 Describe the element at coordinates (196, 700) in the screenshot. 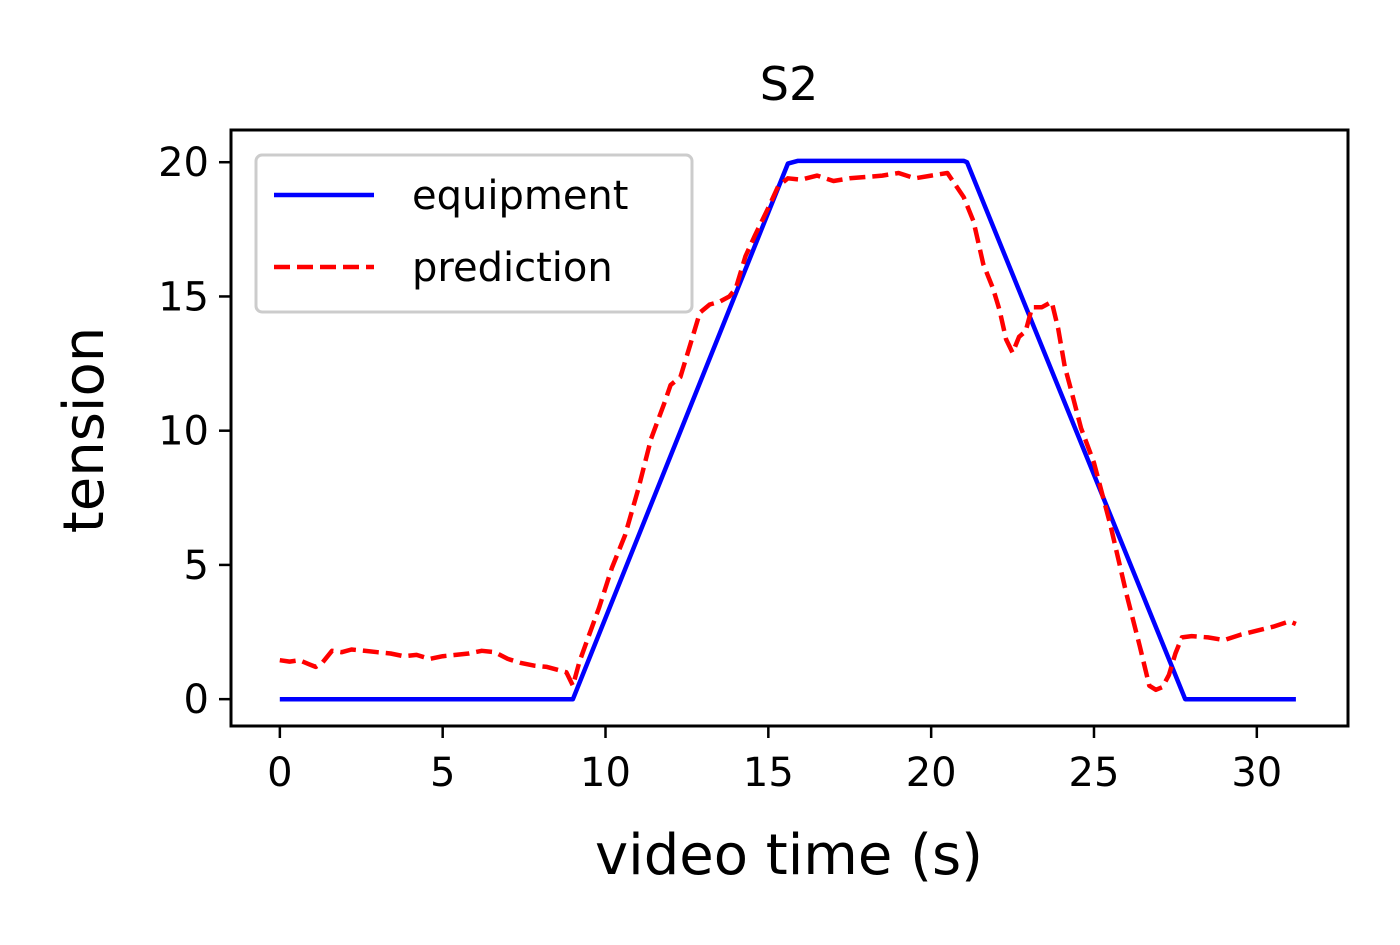

I see `y-tick-label: 0` at that location.